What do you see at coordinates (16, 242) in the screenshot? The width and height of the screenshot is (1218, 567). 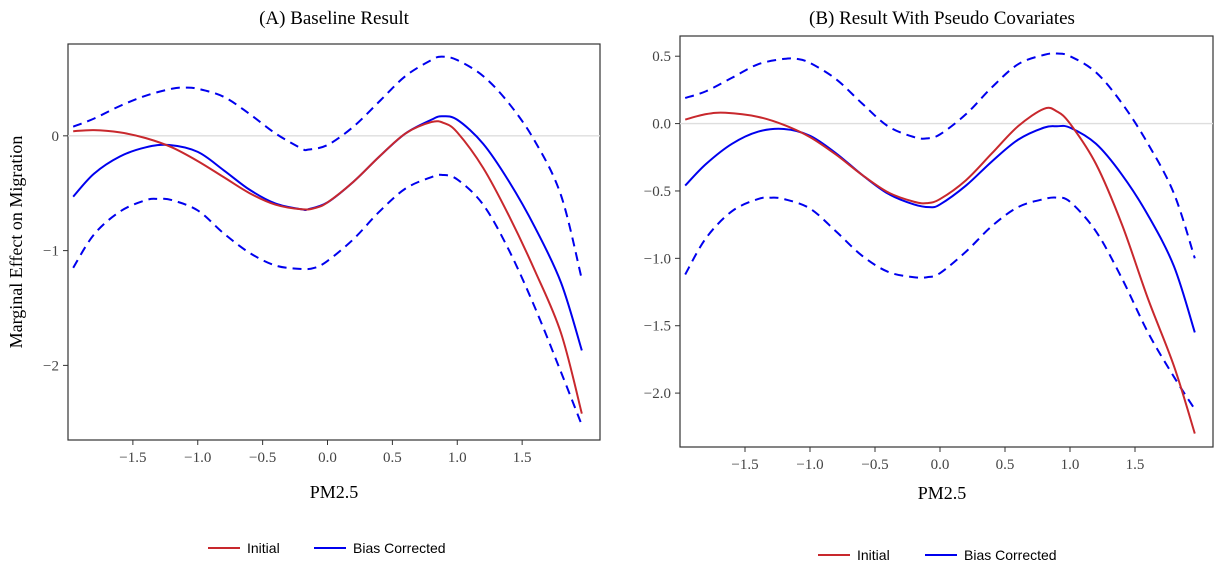 I see `y-axis-title-a: Marginal Effect on Migration` at bounding box center [16, 242].